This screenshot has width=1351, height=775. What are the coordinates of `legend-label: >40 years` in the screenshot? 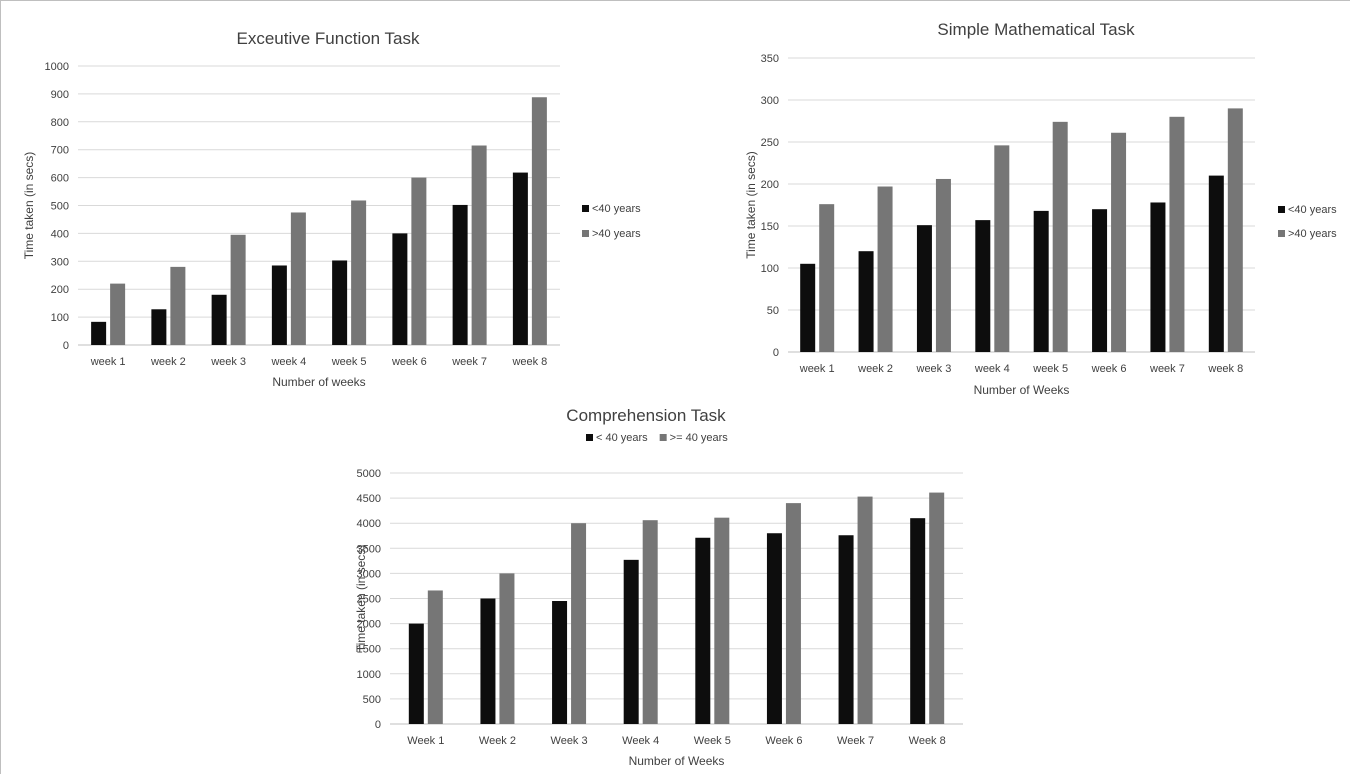 It's located at (616, 234).